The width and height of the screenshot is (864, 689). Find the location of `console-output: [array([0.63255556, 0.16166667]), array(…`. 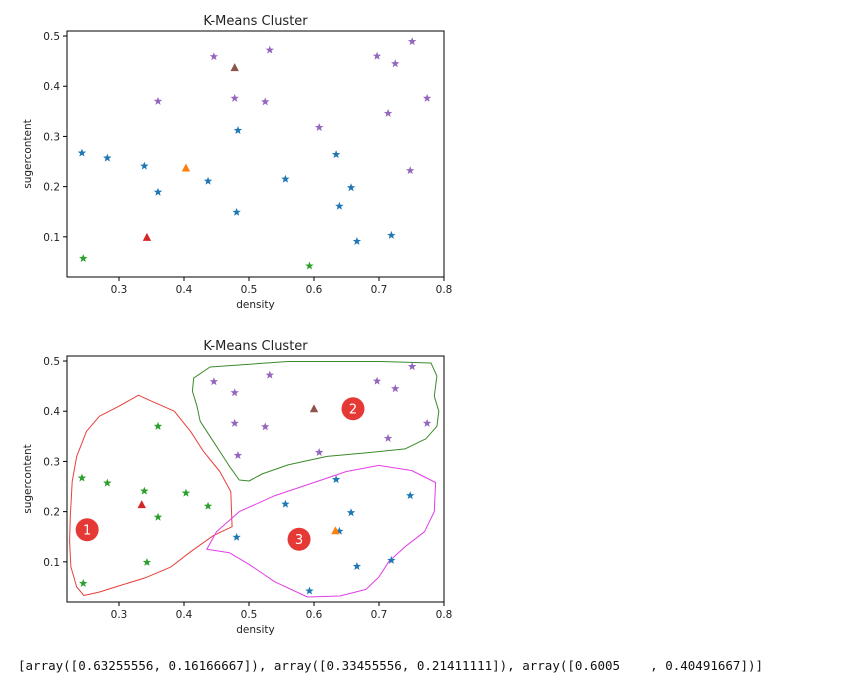

console-output: [array([0.63255556, 0.16166667]), array(… is located at coordinates (391, 665).